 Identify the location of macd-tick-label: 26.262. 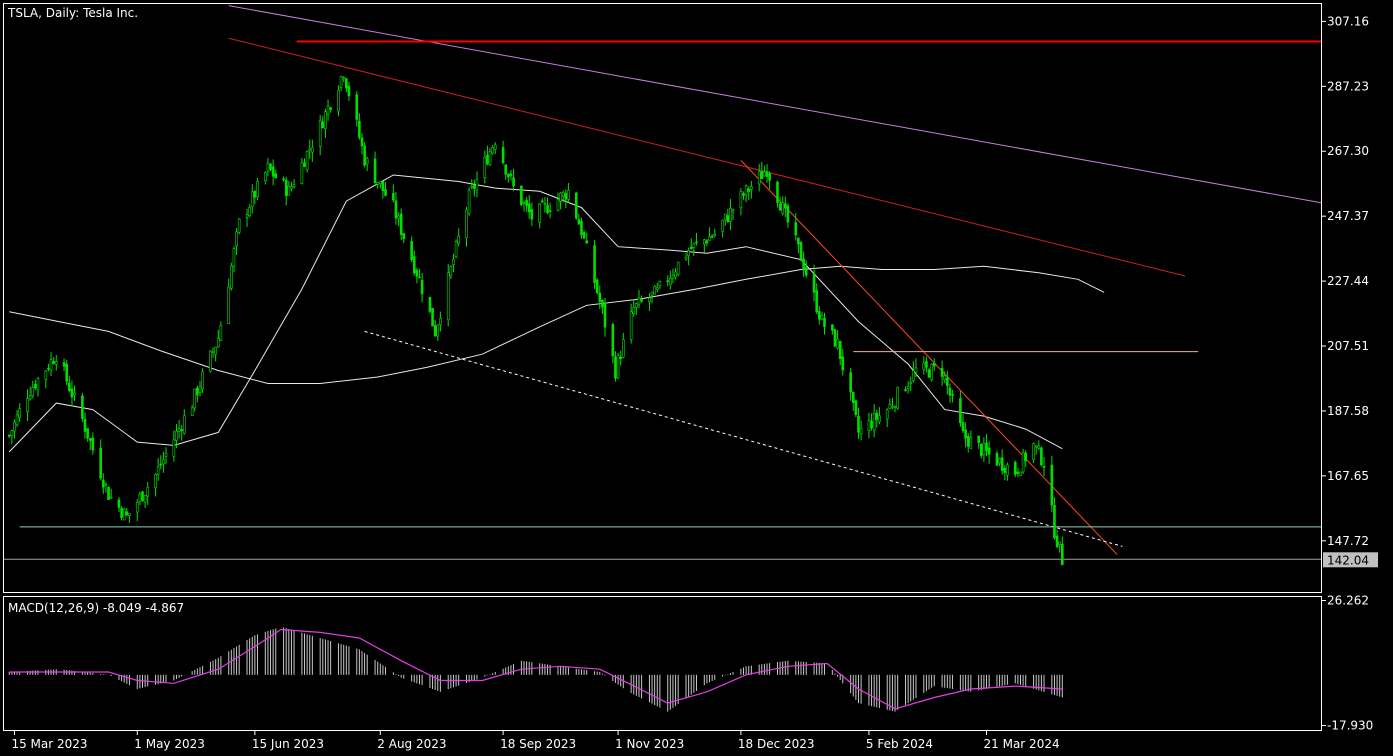
(1348, 601).